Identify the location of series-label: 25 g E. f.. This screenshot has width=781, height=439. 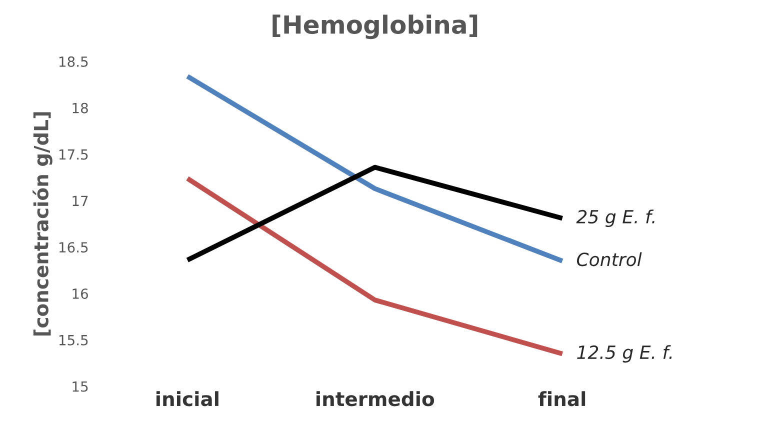
(615, 219).